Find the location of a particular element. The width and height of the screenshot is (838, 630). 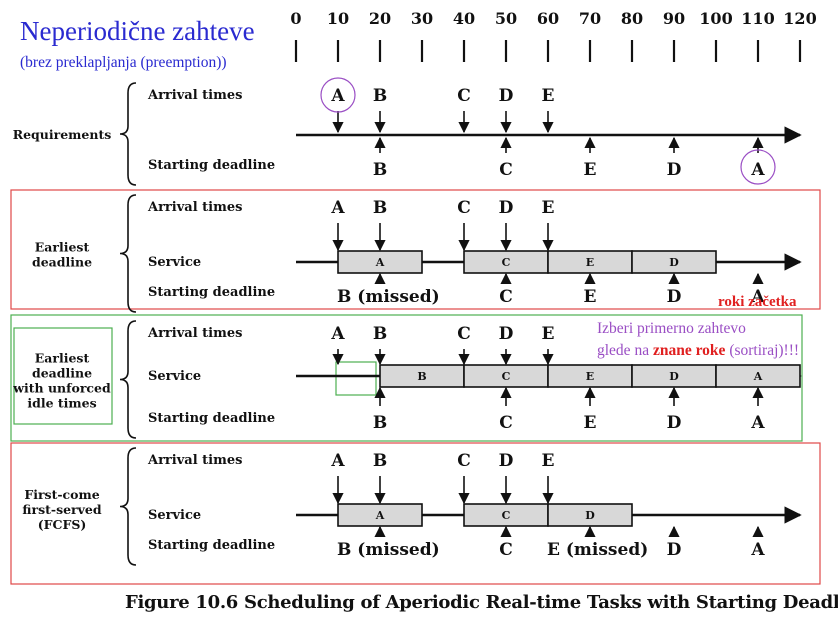

axis-tick-label: 120 is located at coordinates (799, 18).